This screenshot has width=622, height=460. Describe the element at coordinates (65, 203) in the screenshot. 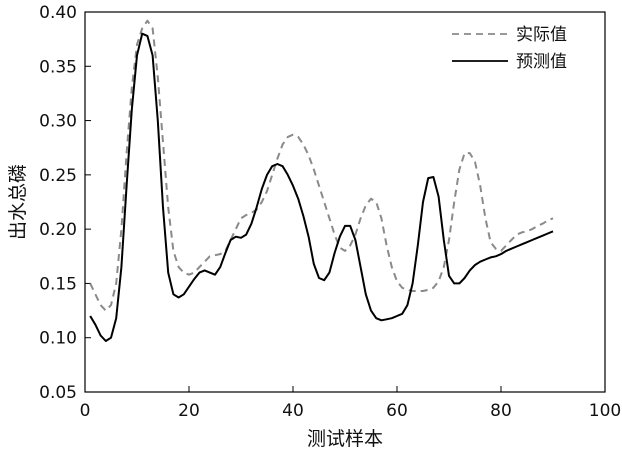

I see `y-axis: 0.05 0.10 0.15 0.20 0.25 0.30 0.35 0.40` at that location.